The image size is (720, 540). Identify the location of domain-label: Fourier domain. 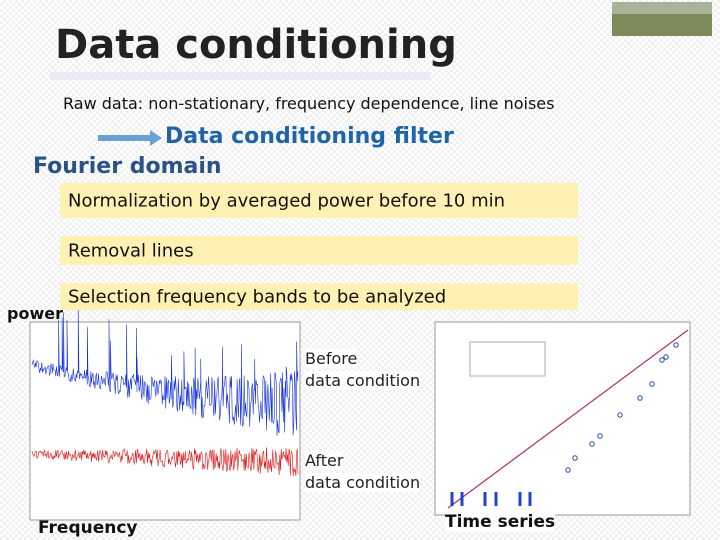
(127, 166).